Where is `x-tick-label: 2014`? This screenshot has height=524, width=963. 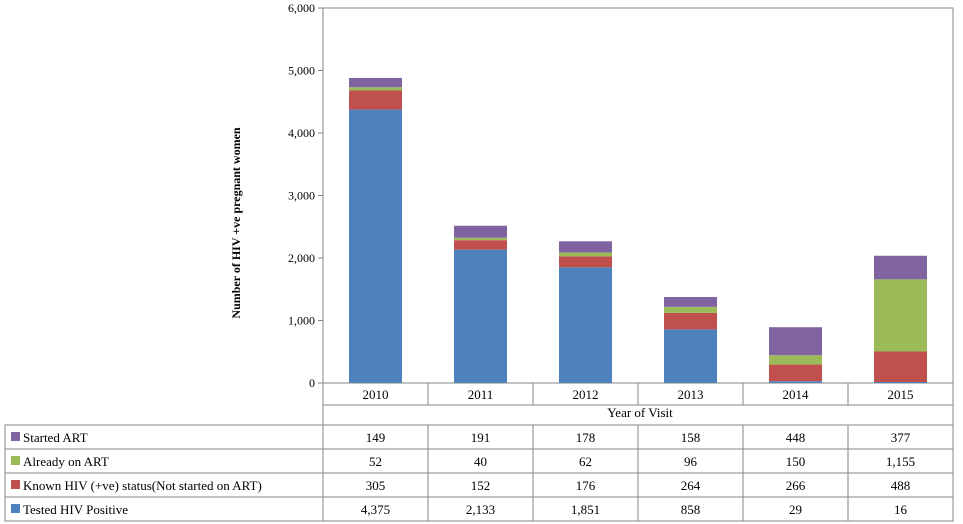
x-tick-label: 2014 is located at coordinates (796, 394).